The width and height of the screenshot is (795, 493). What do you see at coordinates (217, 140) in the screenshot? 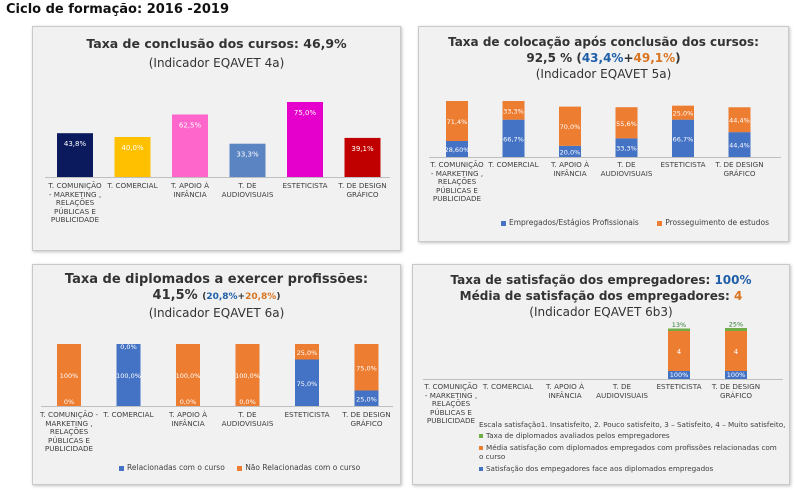
I see `conclusion-chart-svg: 43,8% 40,0% 62,5% 33,3% 75,0% 39,1%` at bounding box center [217, 140].